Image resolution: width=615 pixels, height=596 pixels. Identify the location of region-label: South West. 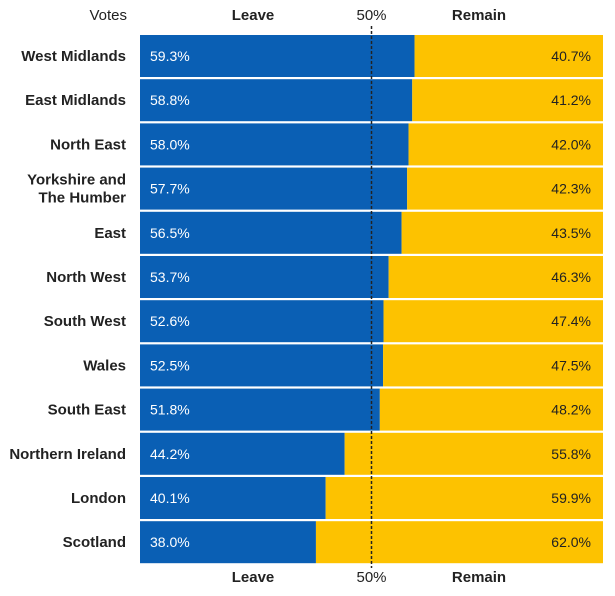
(85, 321).